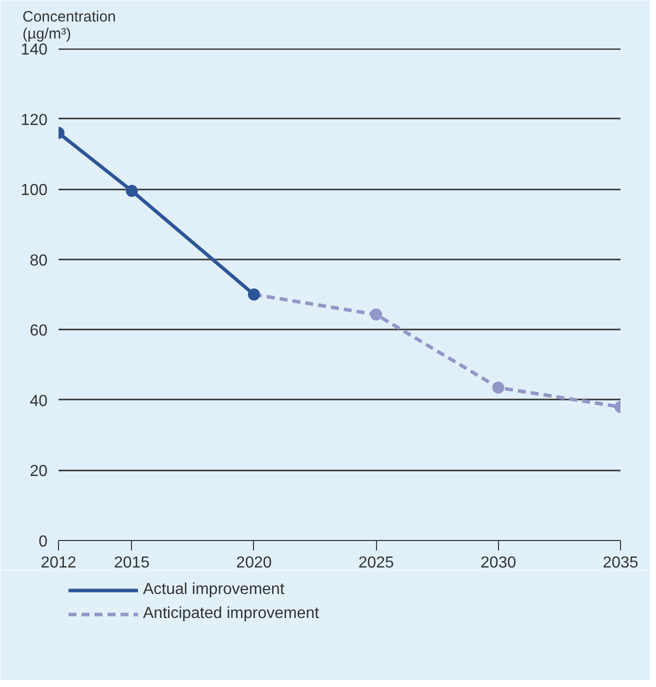 The image size is (656, 687). I want to click on x-tick-label: 2030, so click(498, 563).